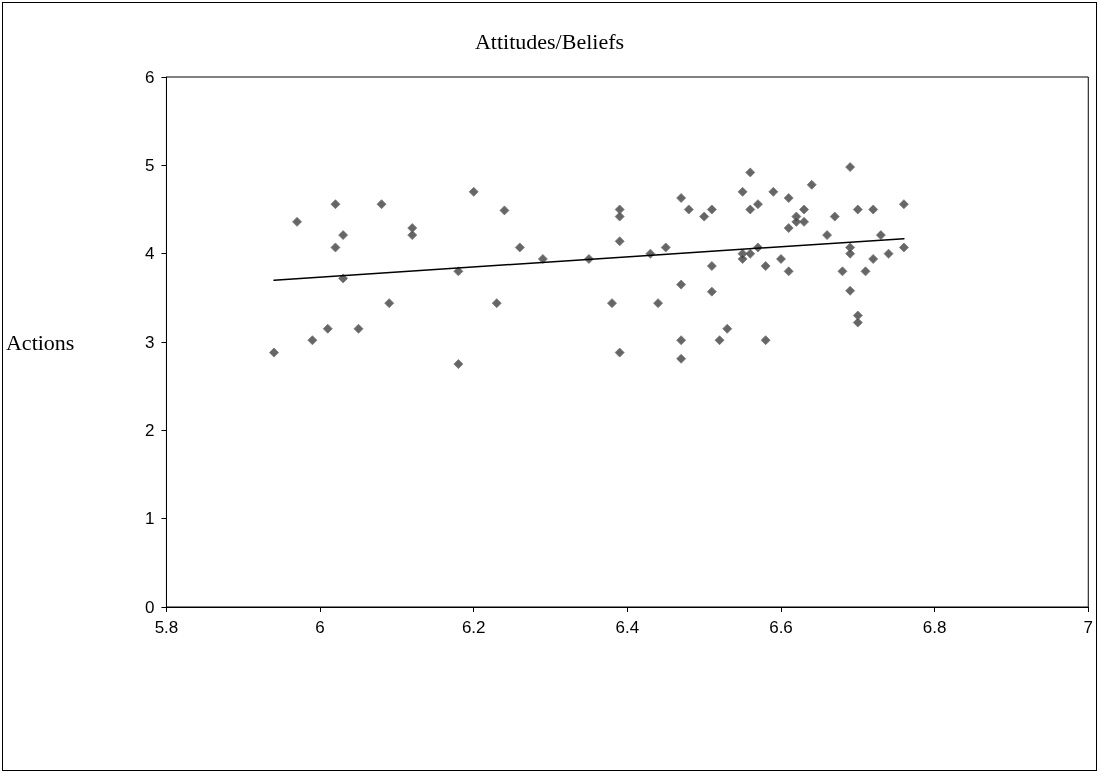 This screenshot has width=1101, height=775. Describe the element at coordinates (473, 627) in the screenshot. I see `x-tick-label: 6.2` at that location.